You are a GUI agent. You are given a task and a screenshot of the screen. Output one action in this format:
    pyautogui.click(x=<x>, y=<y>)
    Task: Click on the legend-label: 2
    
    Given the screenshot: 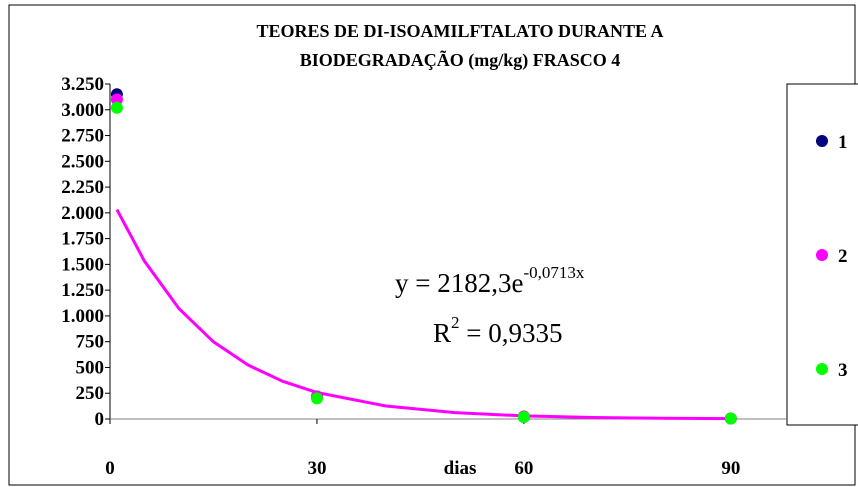 What is the action you would take?
    pyautogui.click(x=843, y=256)
    